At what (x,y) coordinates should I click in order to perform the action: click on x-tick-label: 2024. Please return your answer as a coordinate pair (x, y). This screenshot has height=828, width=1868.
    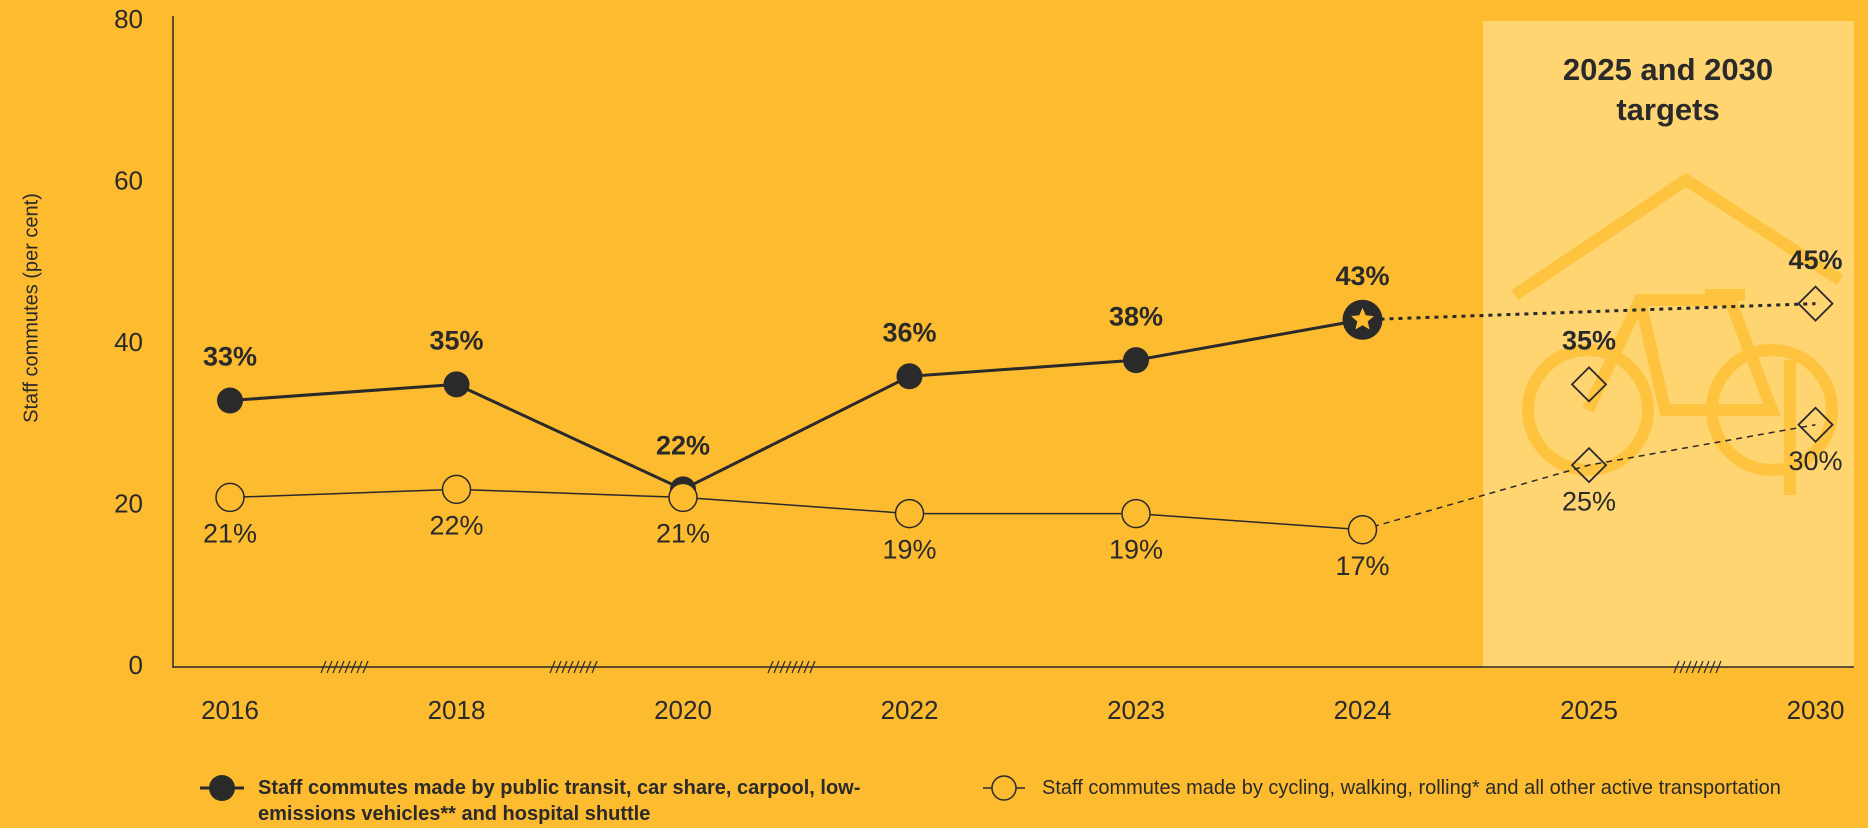
    Looking at the image, I should click on (1363, 710).